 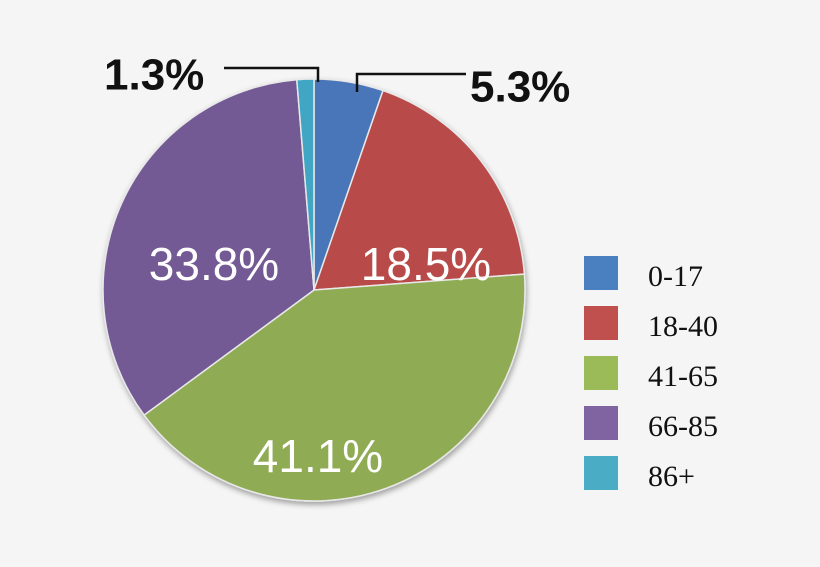 I want to click on legend-item-86plus: 86+, so click(x=684, y=481).